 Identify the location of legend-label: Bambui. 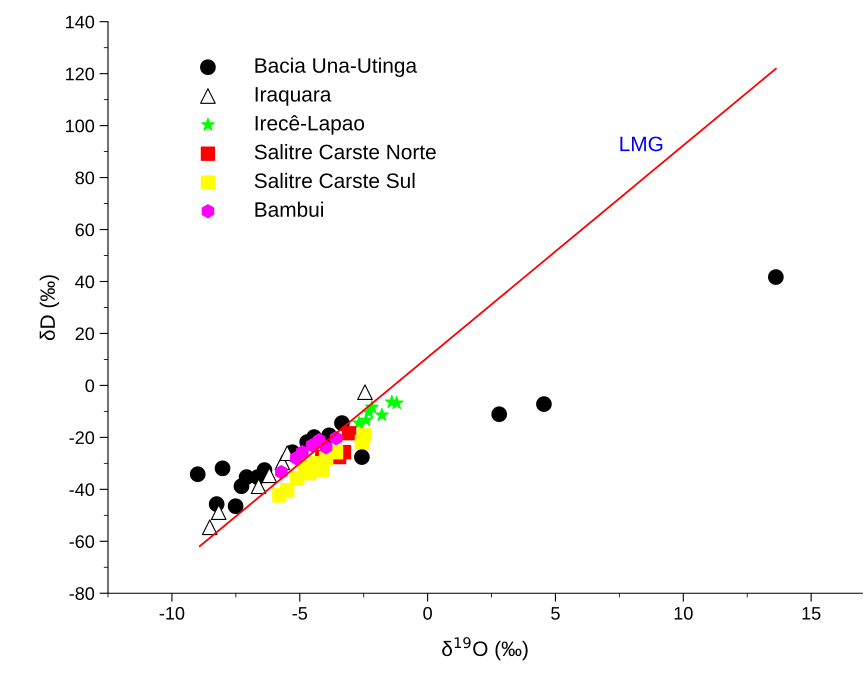
(289, 209).